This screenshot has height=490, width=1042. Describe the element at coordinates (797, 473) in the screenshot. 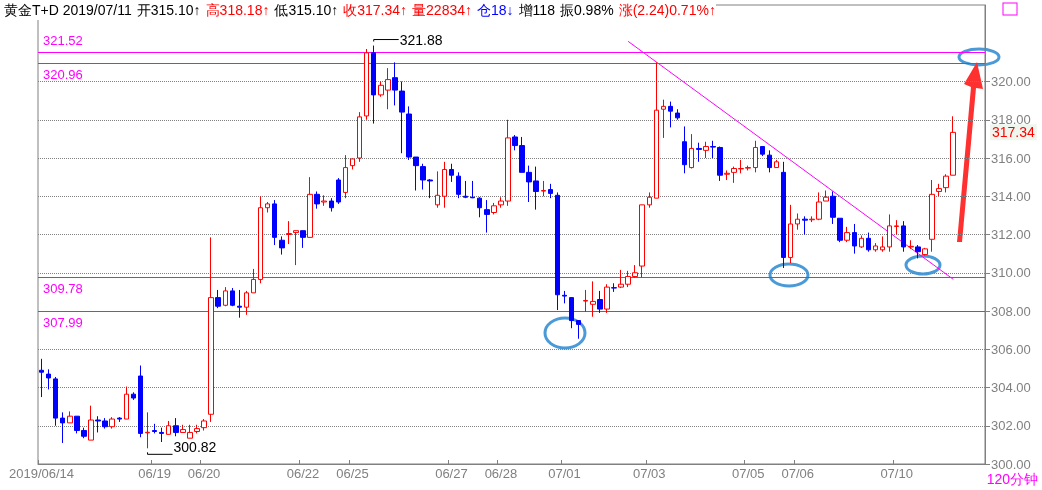

I see `x-tick-label: 07/06` at that location.